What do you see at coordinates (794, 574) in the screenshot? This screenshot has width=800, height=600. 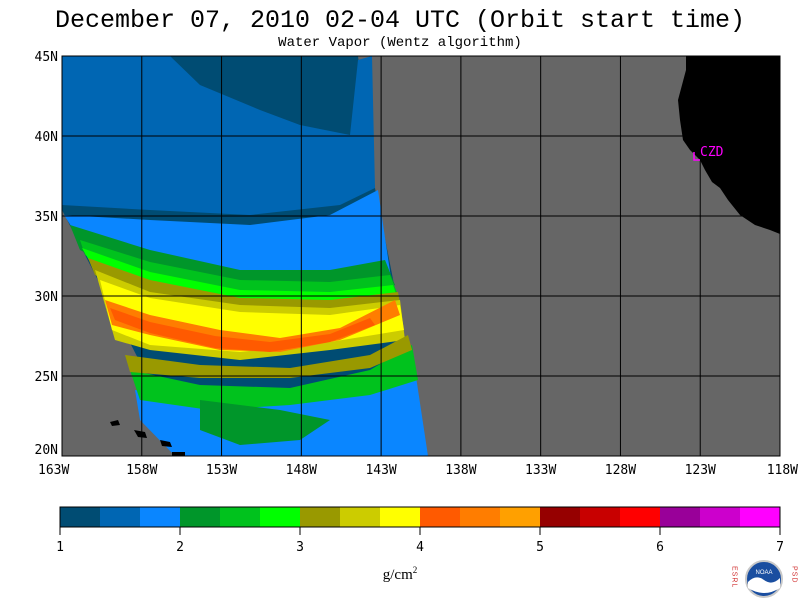 I see `psd-letters: PSD` at bounding box center [794, 574].